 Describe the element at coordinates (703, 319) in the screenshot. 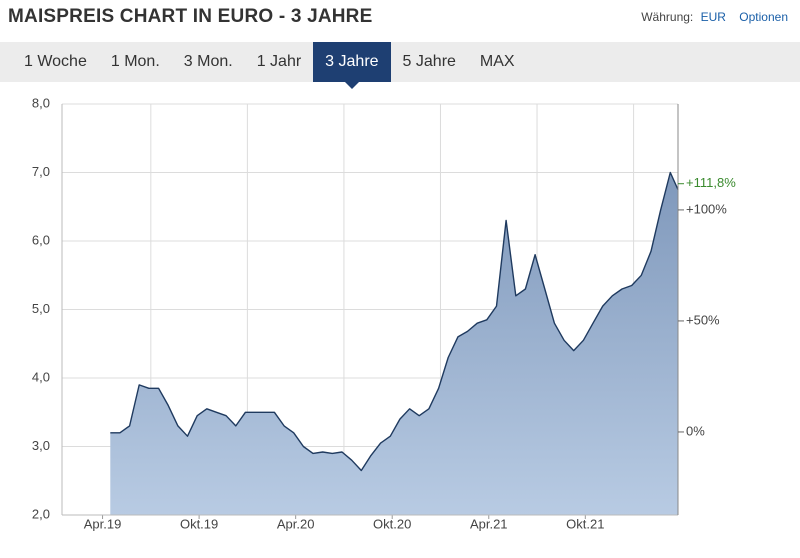

I see `y2-tick-label: +50%` at that location.